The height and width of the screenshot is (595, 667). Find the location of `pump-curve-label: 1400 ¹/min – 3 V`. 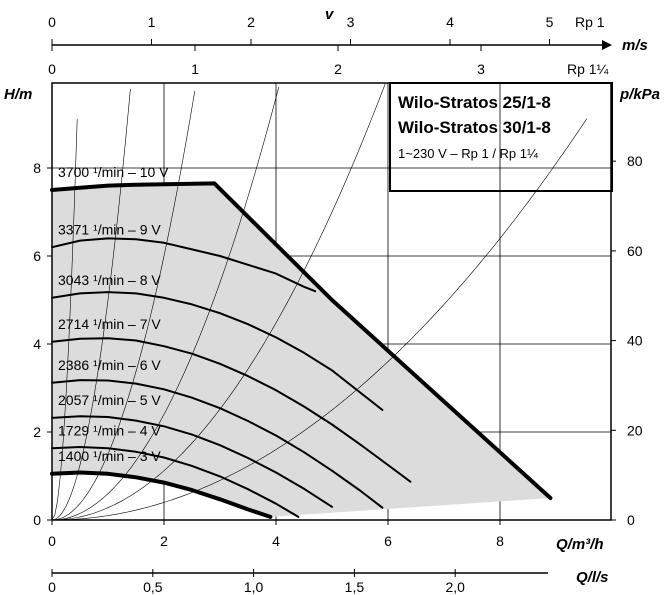

pump-curve-label: 1400 ¹/min – 3 V is located at coordinates (109, 456).